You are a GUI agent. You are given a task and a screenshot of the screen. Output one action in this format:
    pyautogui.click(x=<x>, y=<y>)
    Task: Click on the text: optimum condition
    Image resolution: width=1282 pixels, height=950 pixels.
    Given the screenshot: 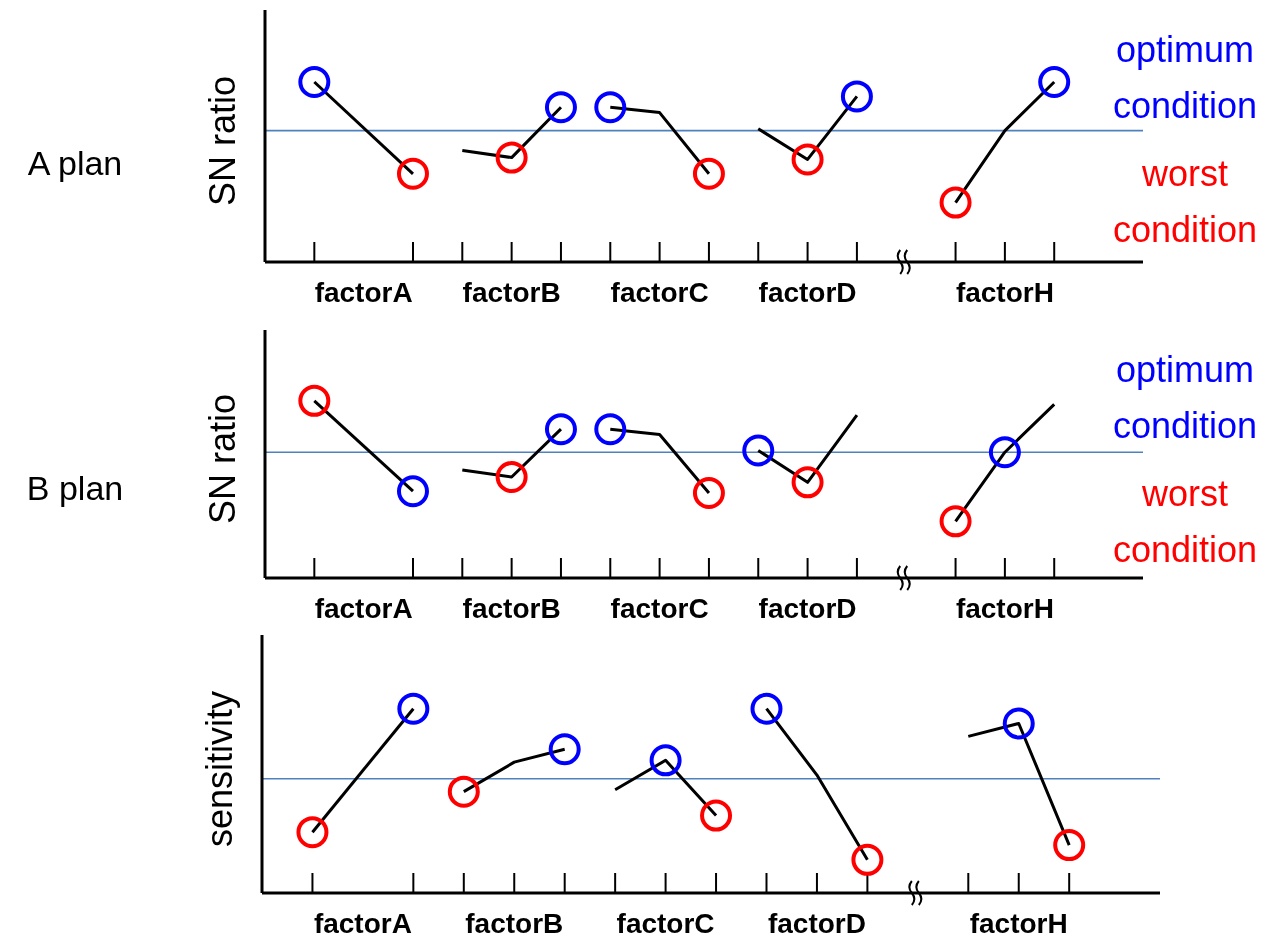 What is the action you would take?
    pyautogui.click(x=1185, y=397)
    